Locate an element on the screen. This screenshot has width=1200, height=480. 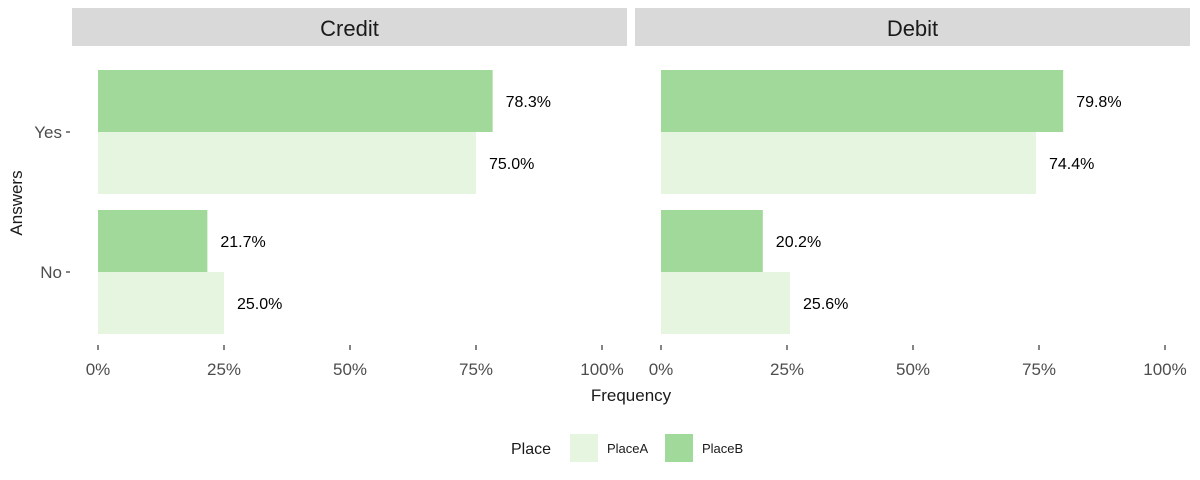
data-label-debit-no-placeb: 20.2% is located at coordinates (798, 242).